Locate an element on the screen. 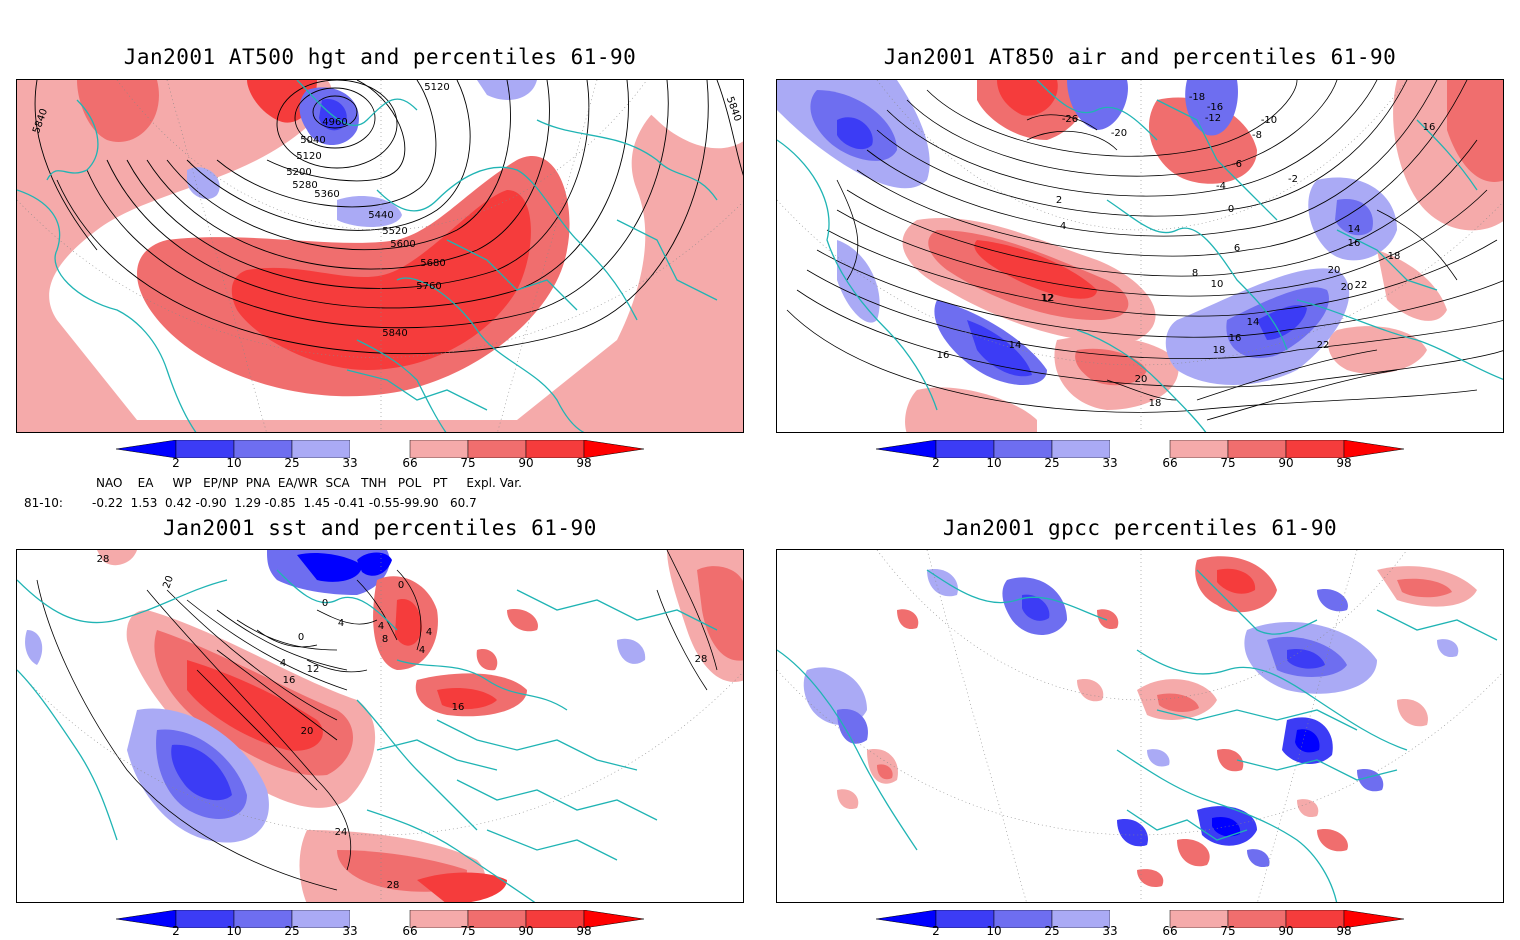 The width and height of the screenshot is (1520, 940). index-row-label: 81-10: is located at coordinates (43, 503).